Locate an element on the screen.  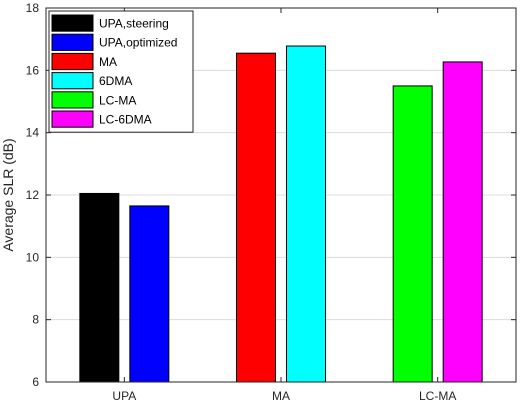
legend-label-6dma: 6DMA is located at coordinates (115, 81).